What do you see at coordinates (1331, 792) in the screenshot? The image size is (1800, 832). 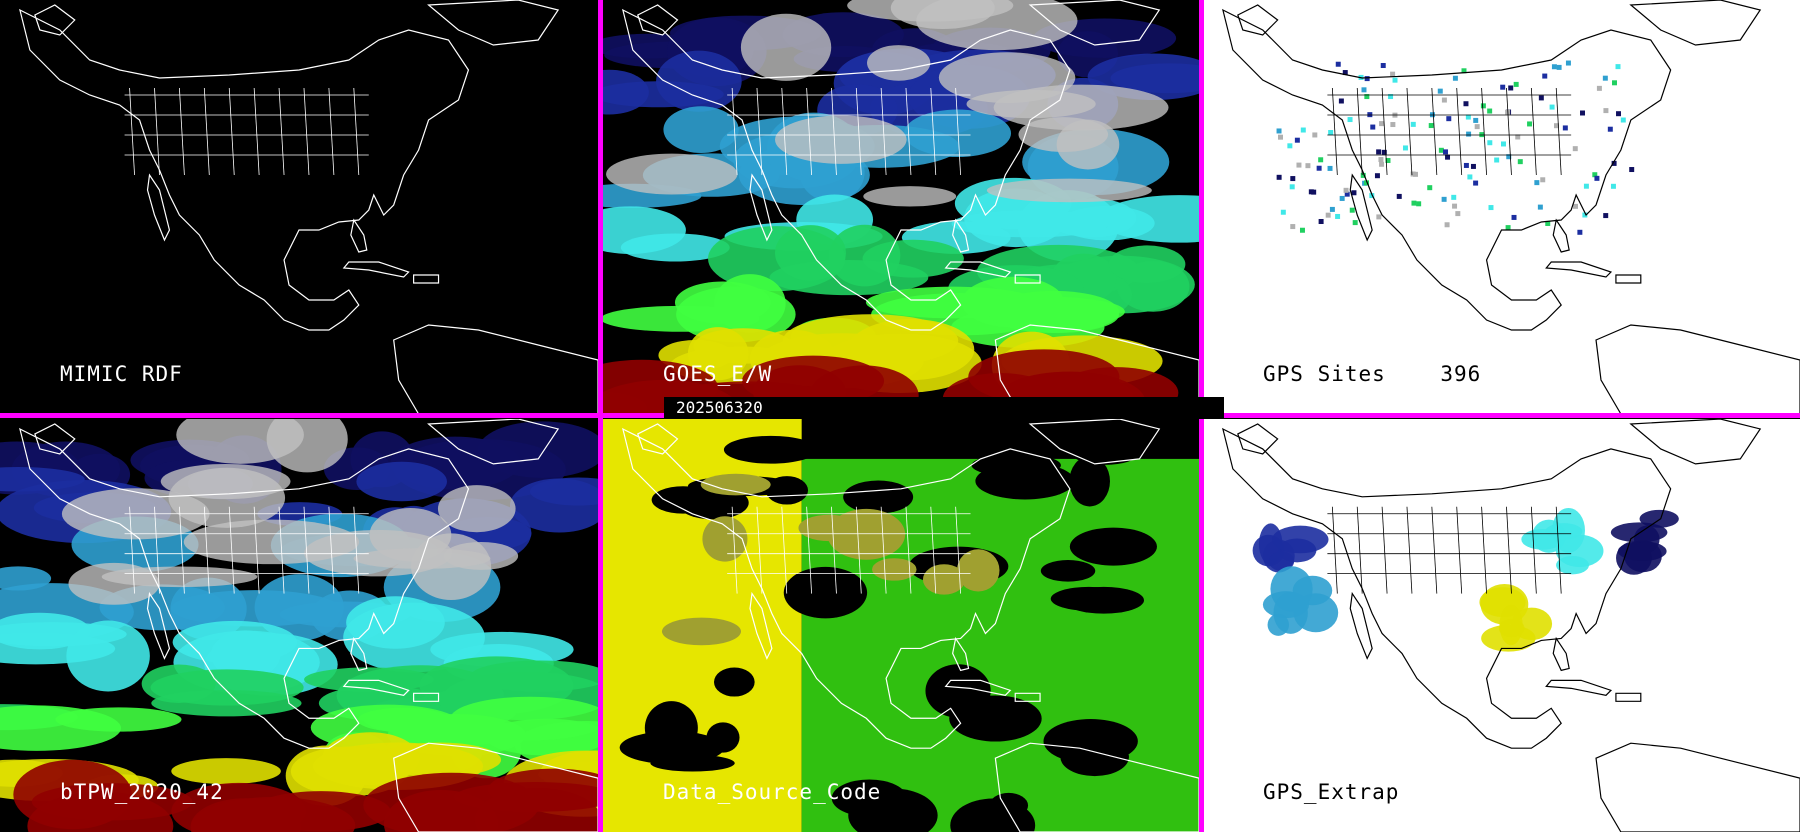 I see `panel-label-gps-extrap: GPS_Extrap` at bounding box center [1331, 792].